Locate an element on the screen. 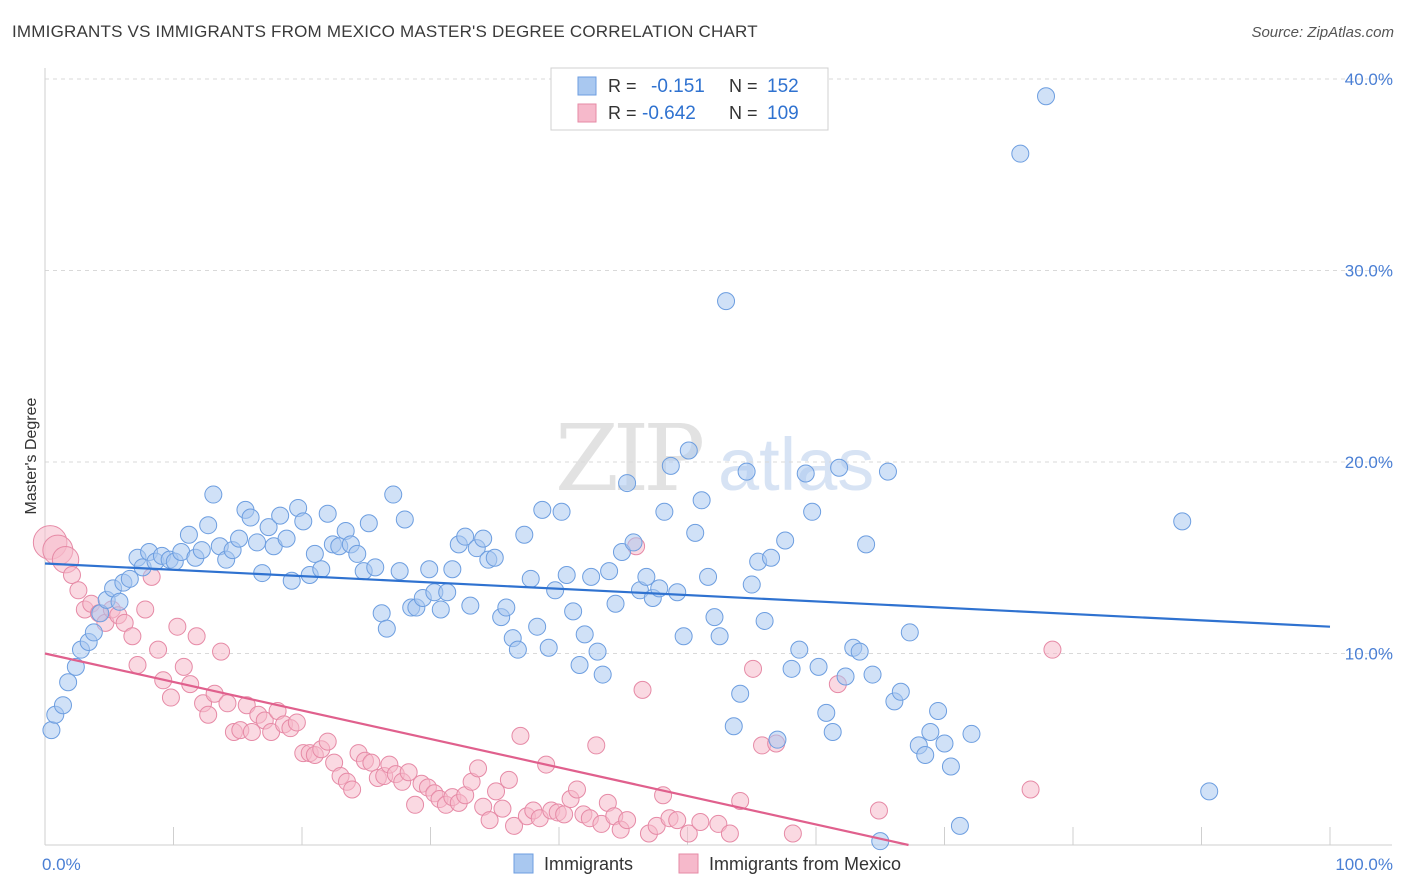 The width and height of the screenshot is (1406, 892). legend-bottom-label-immigrants: Immigrants is located at coordinates (588, 864).